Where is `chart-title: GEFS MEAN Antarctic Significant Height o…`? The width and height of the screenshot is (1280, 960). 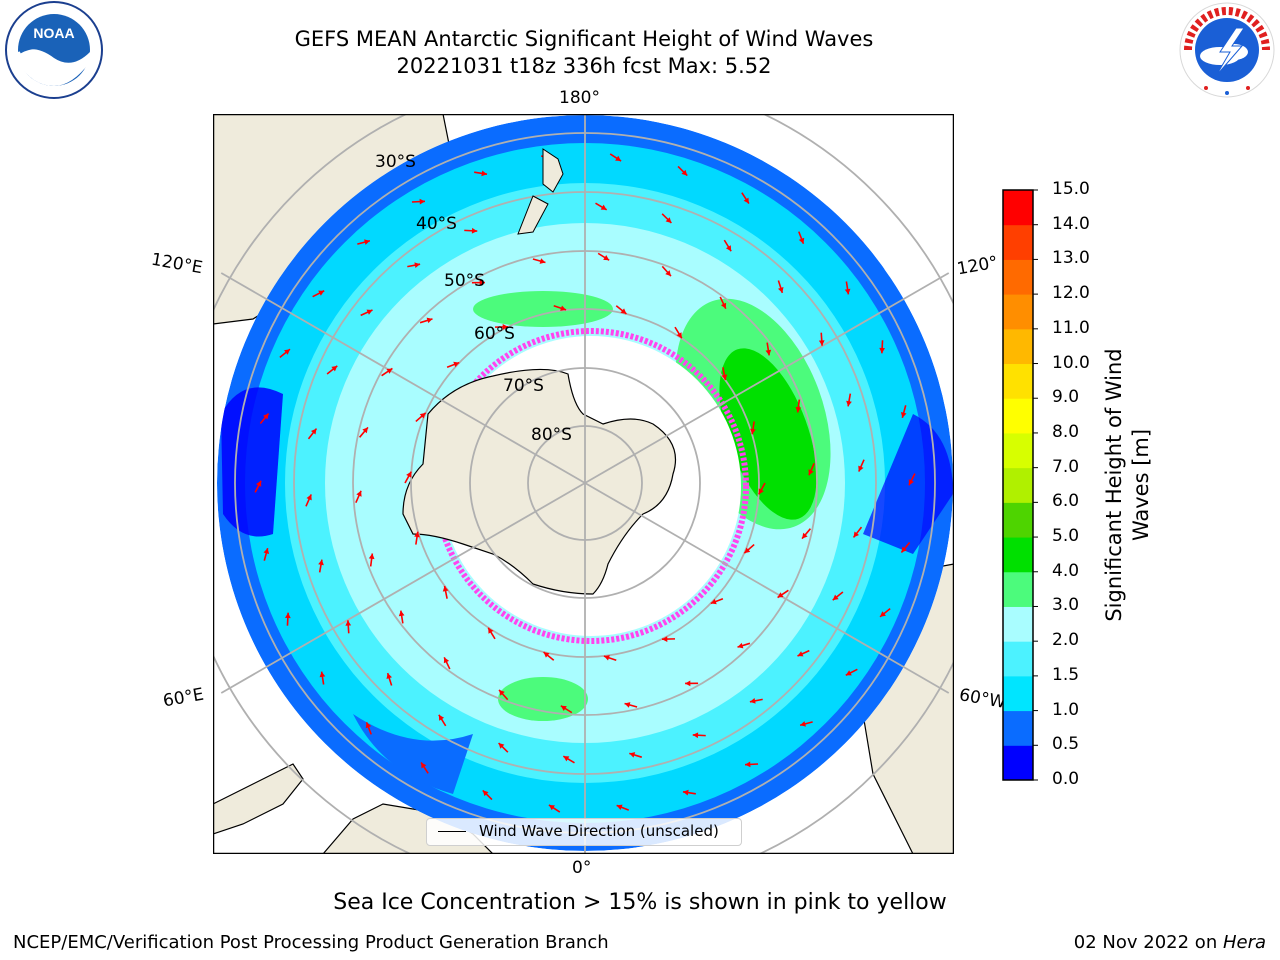 chart-title: GEFS MEAN Antarctic Significant Height o… is located at coordinates (584, 39).